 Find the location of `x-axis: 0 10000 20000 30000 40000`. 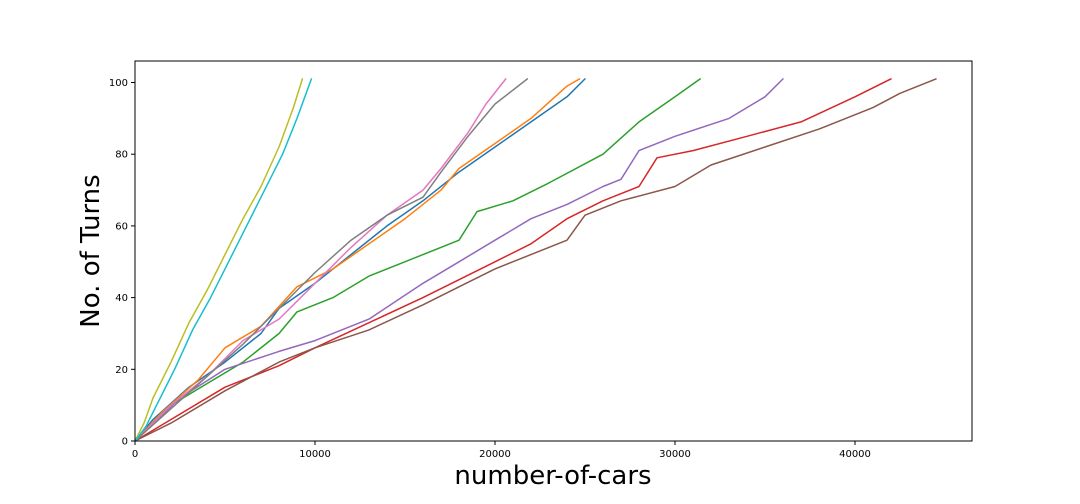

x-axis: 0 10000 20000 30000 40000 is located at coordinates (501, 450).